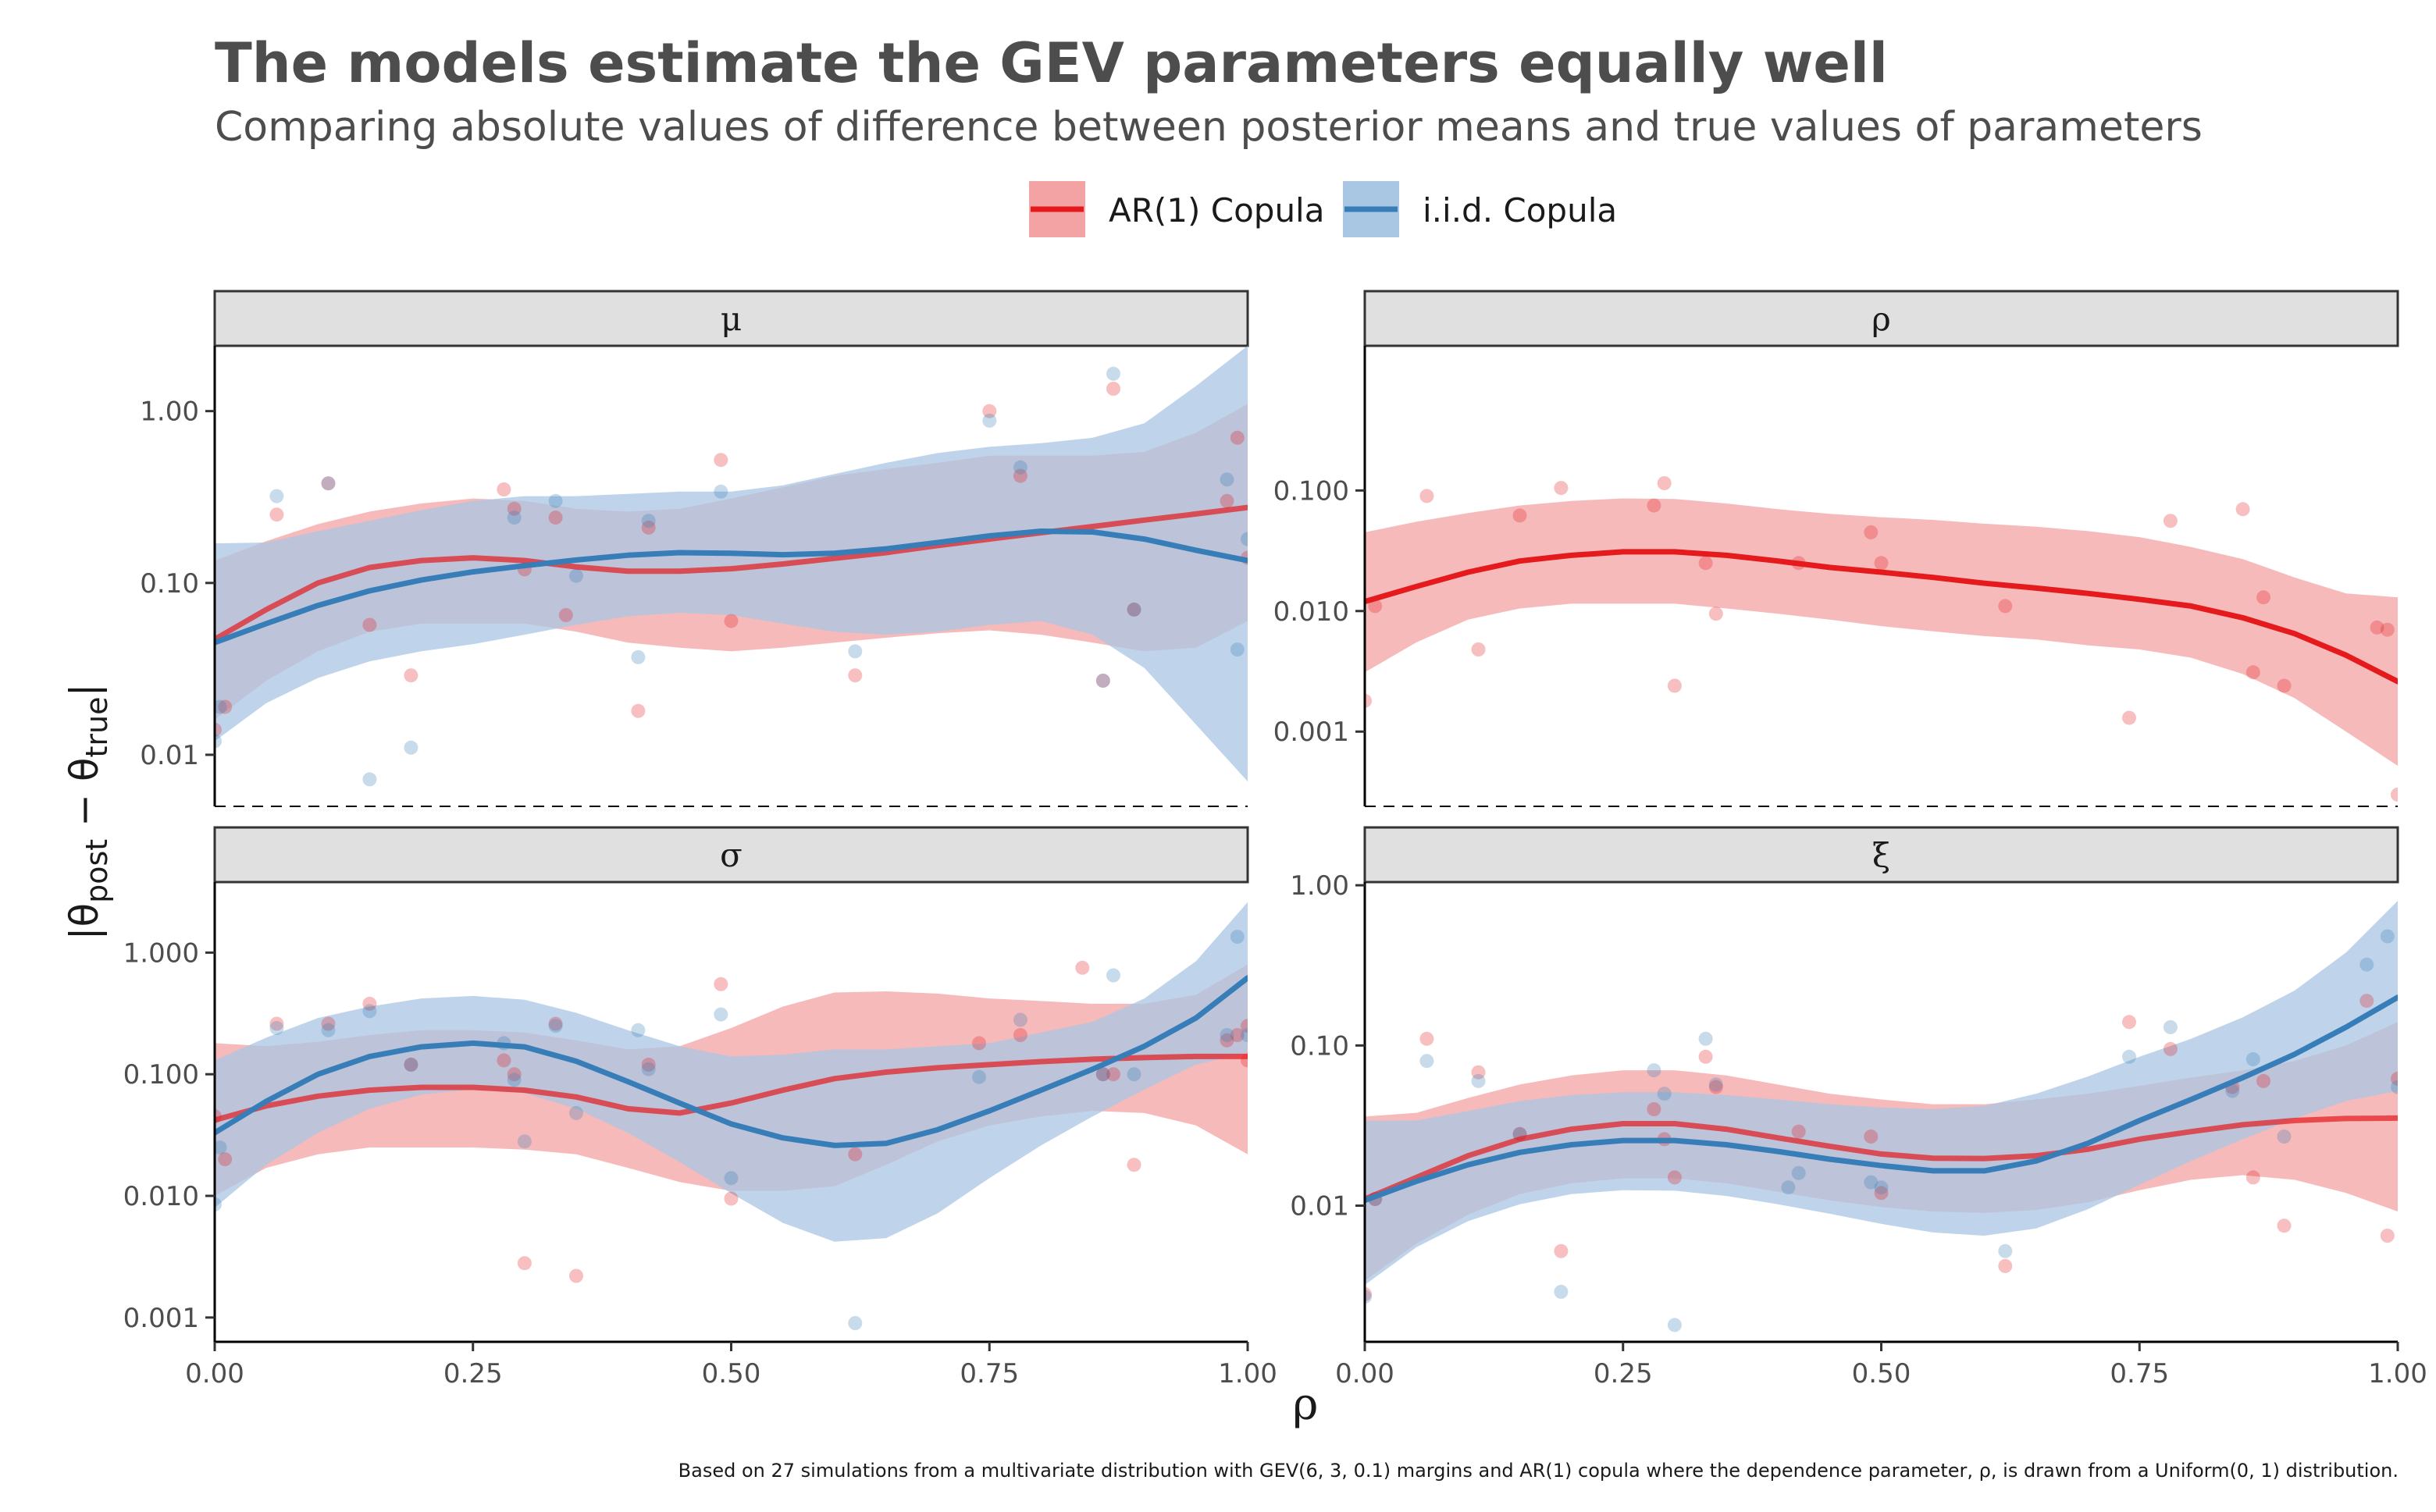  Describe the element at coordinates (1881, 318) in the screenshot. I see `strip-rho` at that location.